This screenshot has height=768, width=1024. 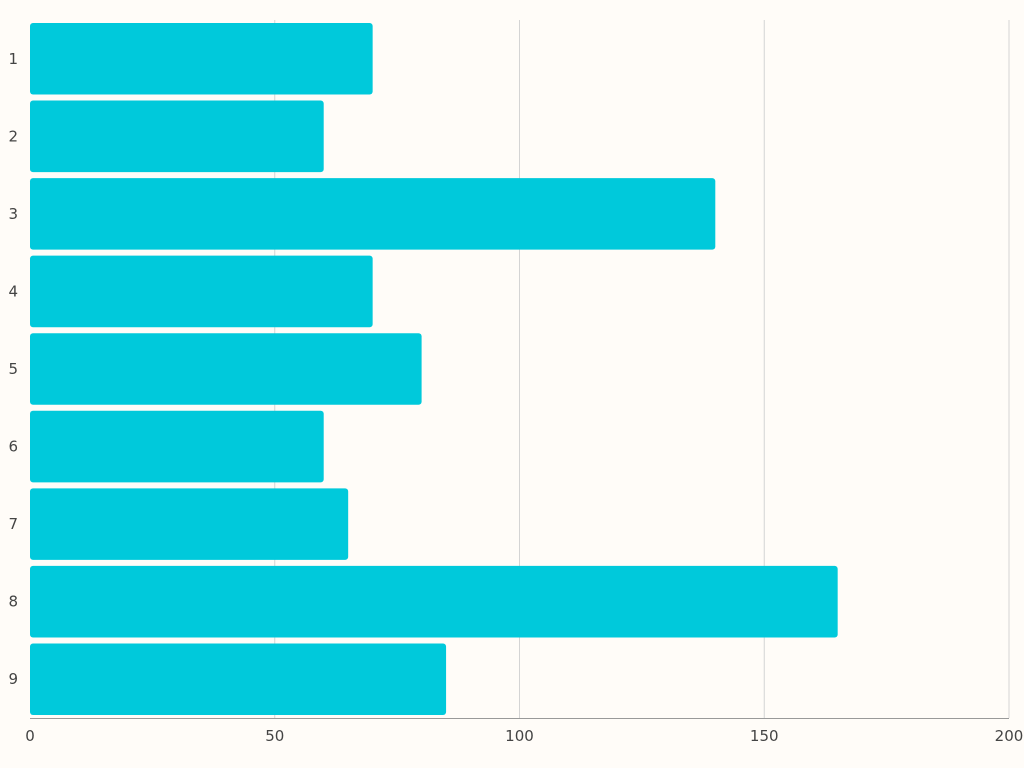 What do you see at coordinates (13, 602) in the screenshot?
I see `y-tick-label: 8` at bounding box center [13, 602].